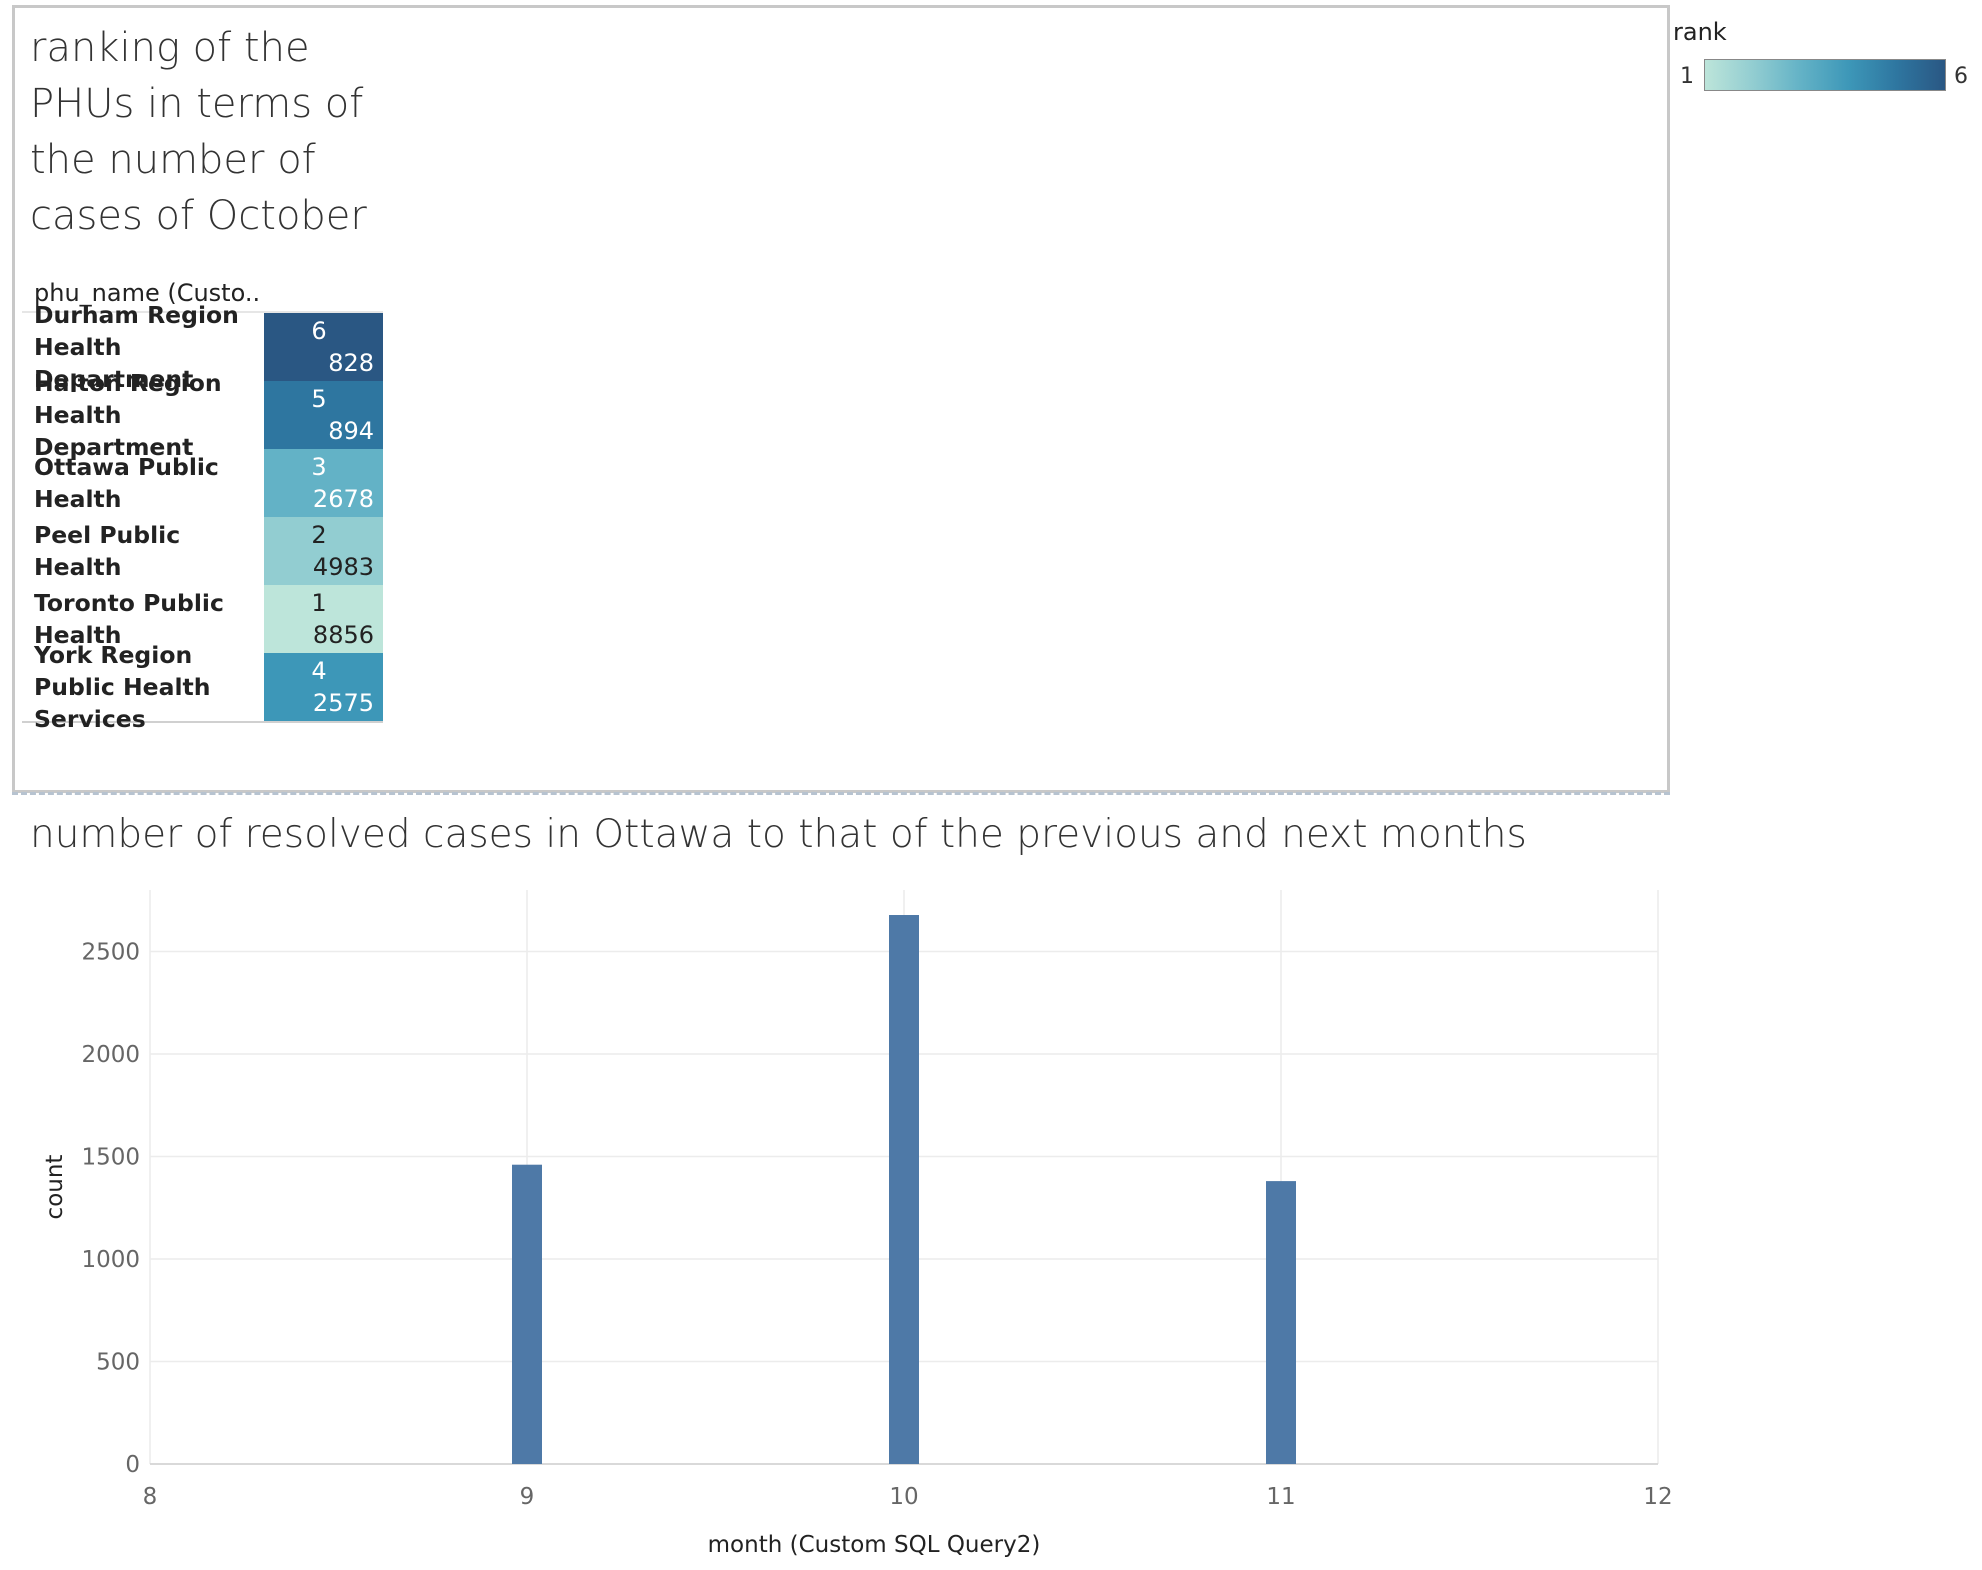 The height and width of the screenshot is (1570, 1982). What do you see at coordinates (343, 499) in the screenshot?
I see `count-value: 2678` at bounding box center [343, 499].